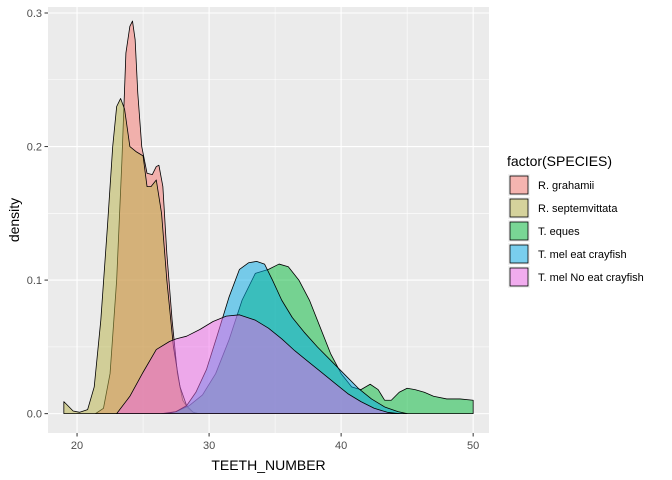  What do you see at coordinates (559, 161) in the screenshot?
I see `legend-title: factor(SPECIES)` at bounding box center [559, 161].